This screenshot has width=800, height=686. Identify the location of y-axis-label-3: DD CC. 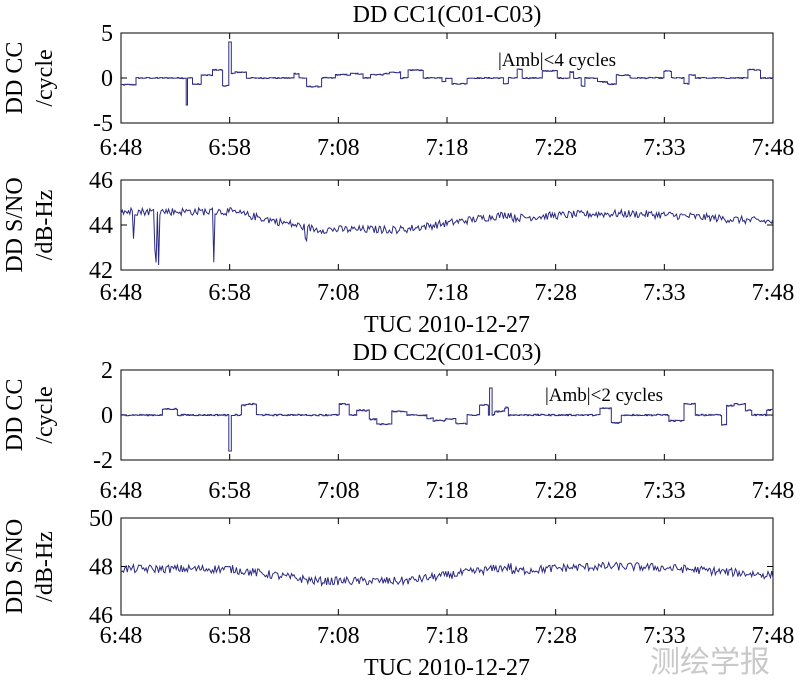
(15, 415).